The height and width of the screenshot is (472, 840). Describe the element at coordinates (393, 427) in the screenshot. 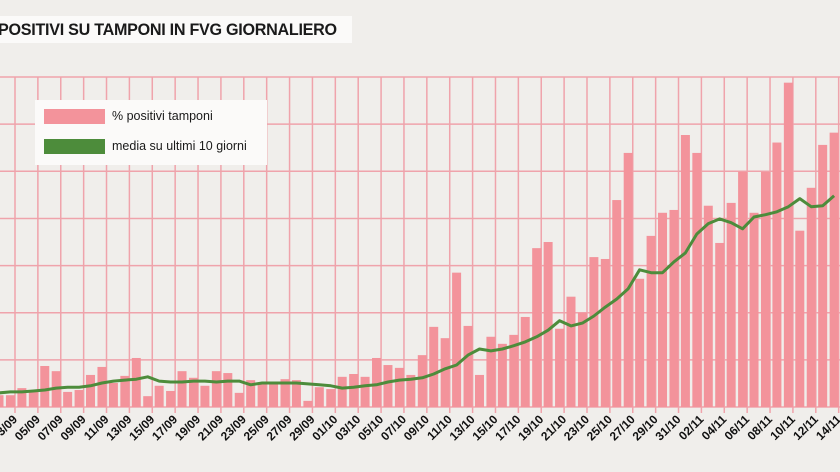

I see `x-tick-label: 07/10` at that location.